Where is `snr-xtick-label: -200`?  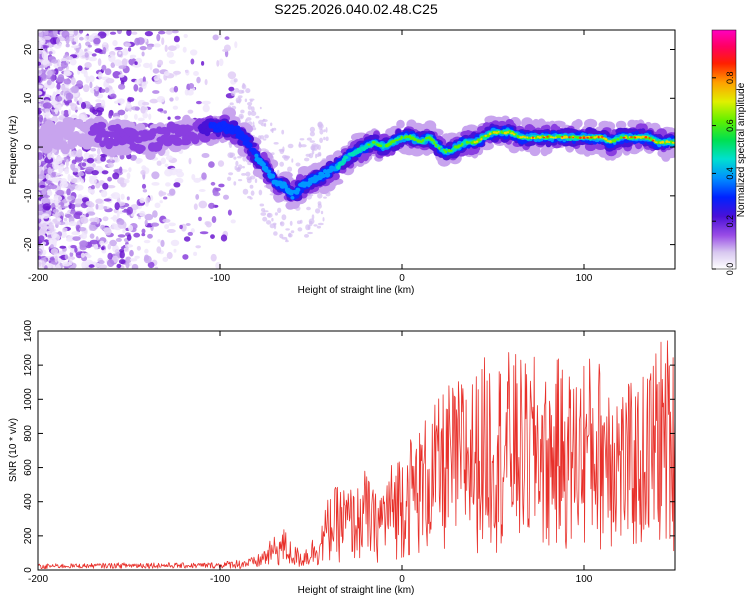 snr-xtick-label: -200 is located at coordinates (38, 579).